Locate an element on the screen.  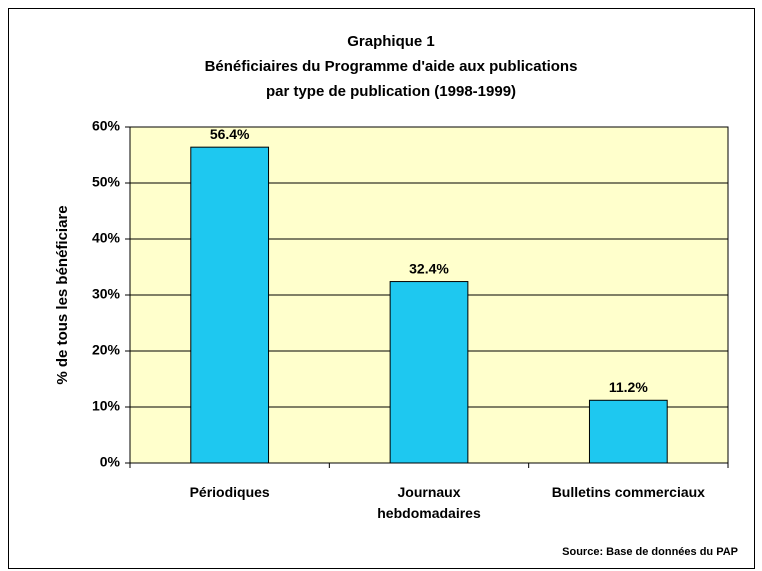
y-axis-label: % de tous les bénéficiare is located at coordinates (62, 294).